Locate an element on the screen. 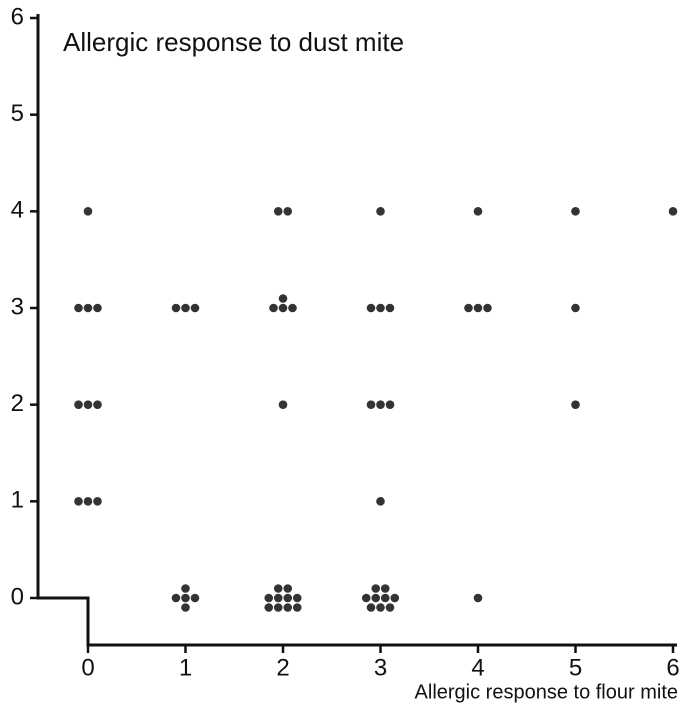 Image resolution: width=689 pixels, height=713 pixels. x-tick-label: 4 is located at coordinates (477, 667).